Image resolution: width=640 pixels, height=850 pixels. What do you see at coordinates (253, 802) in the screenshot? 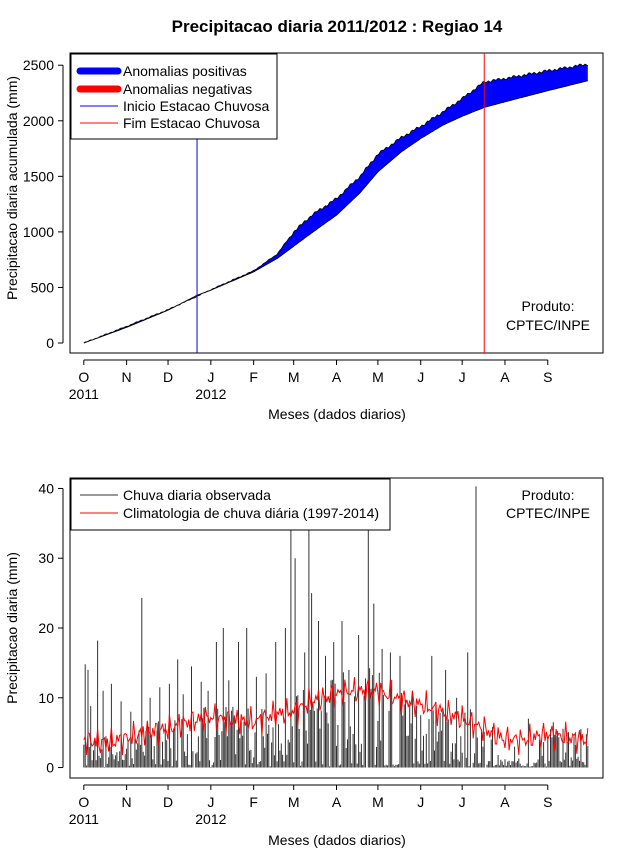
I see `bottom-x-tick-label: F` at bounding box center [253, 802].